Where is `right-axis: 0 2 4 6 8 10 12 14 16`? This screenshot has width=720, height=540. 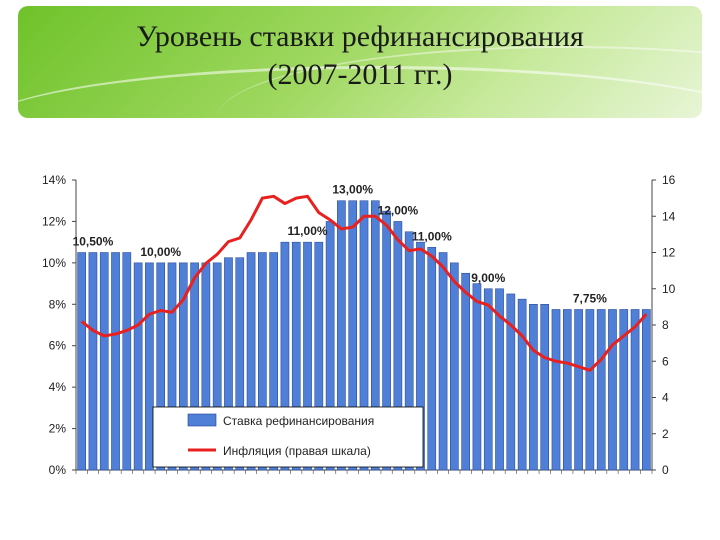
right-axis: 0 2 4 6 8 10 12 14 16 is located at coordinates (663, 325).